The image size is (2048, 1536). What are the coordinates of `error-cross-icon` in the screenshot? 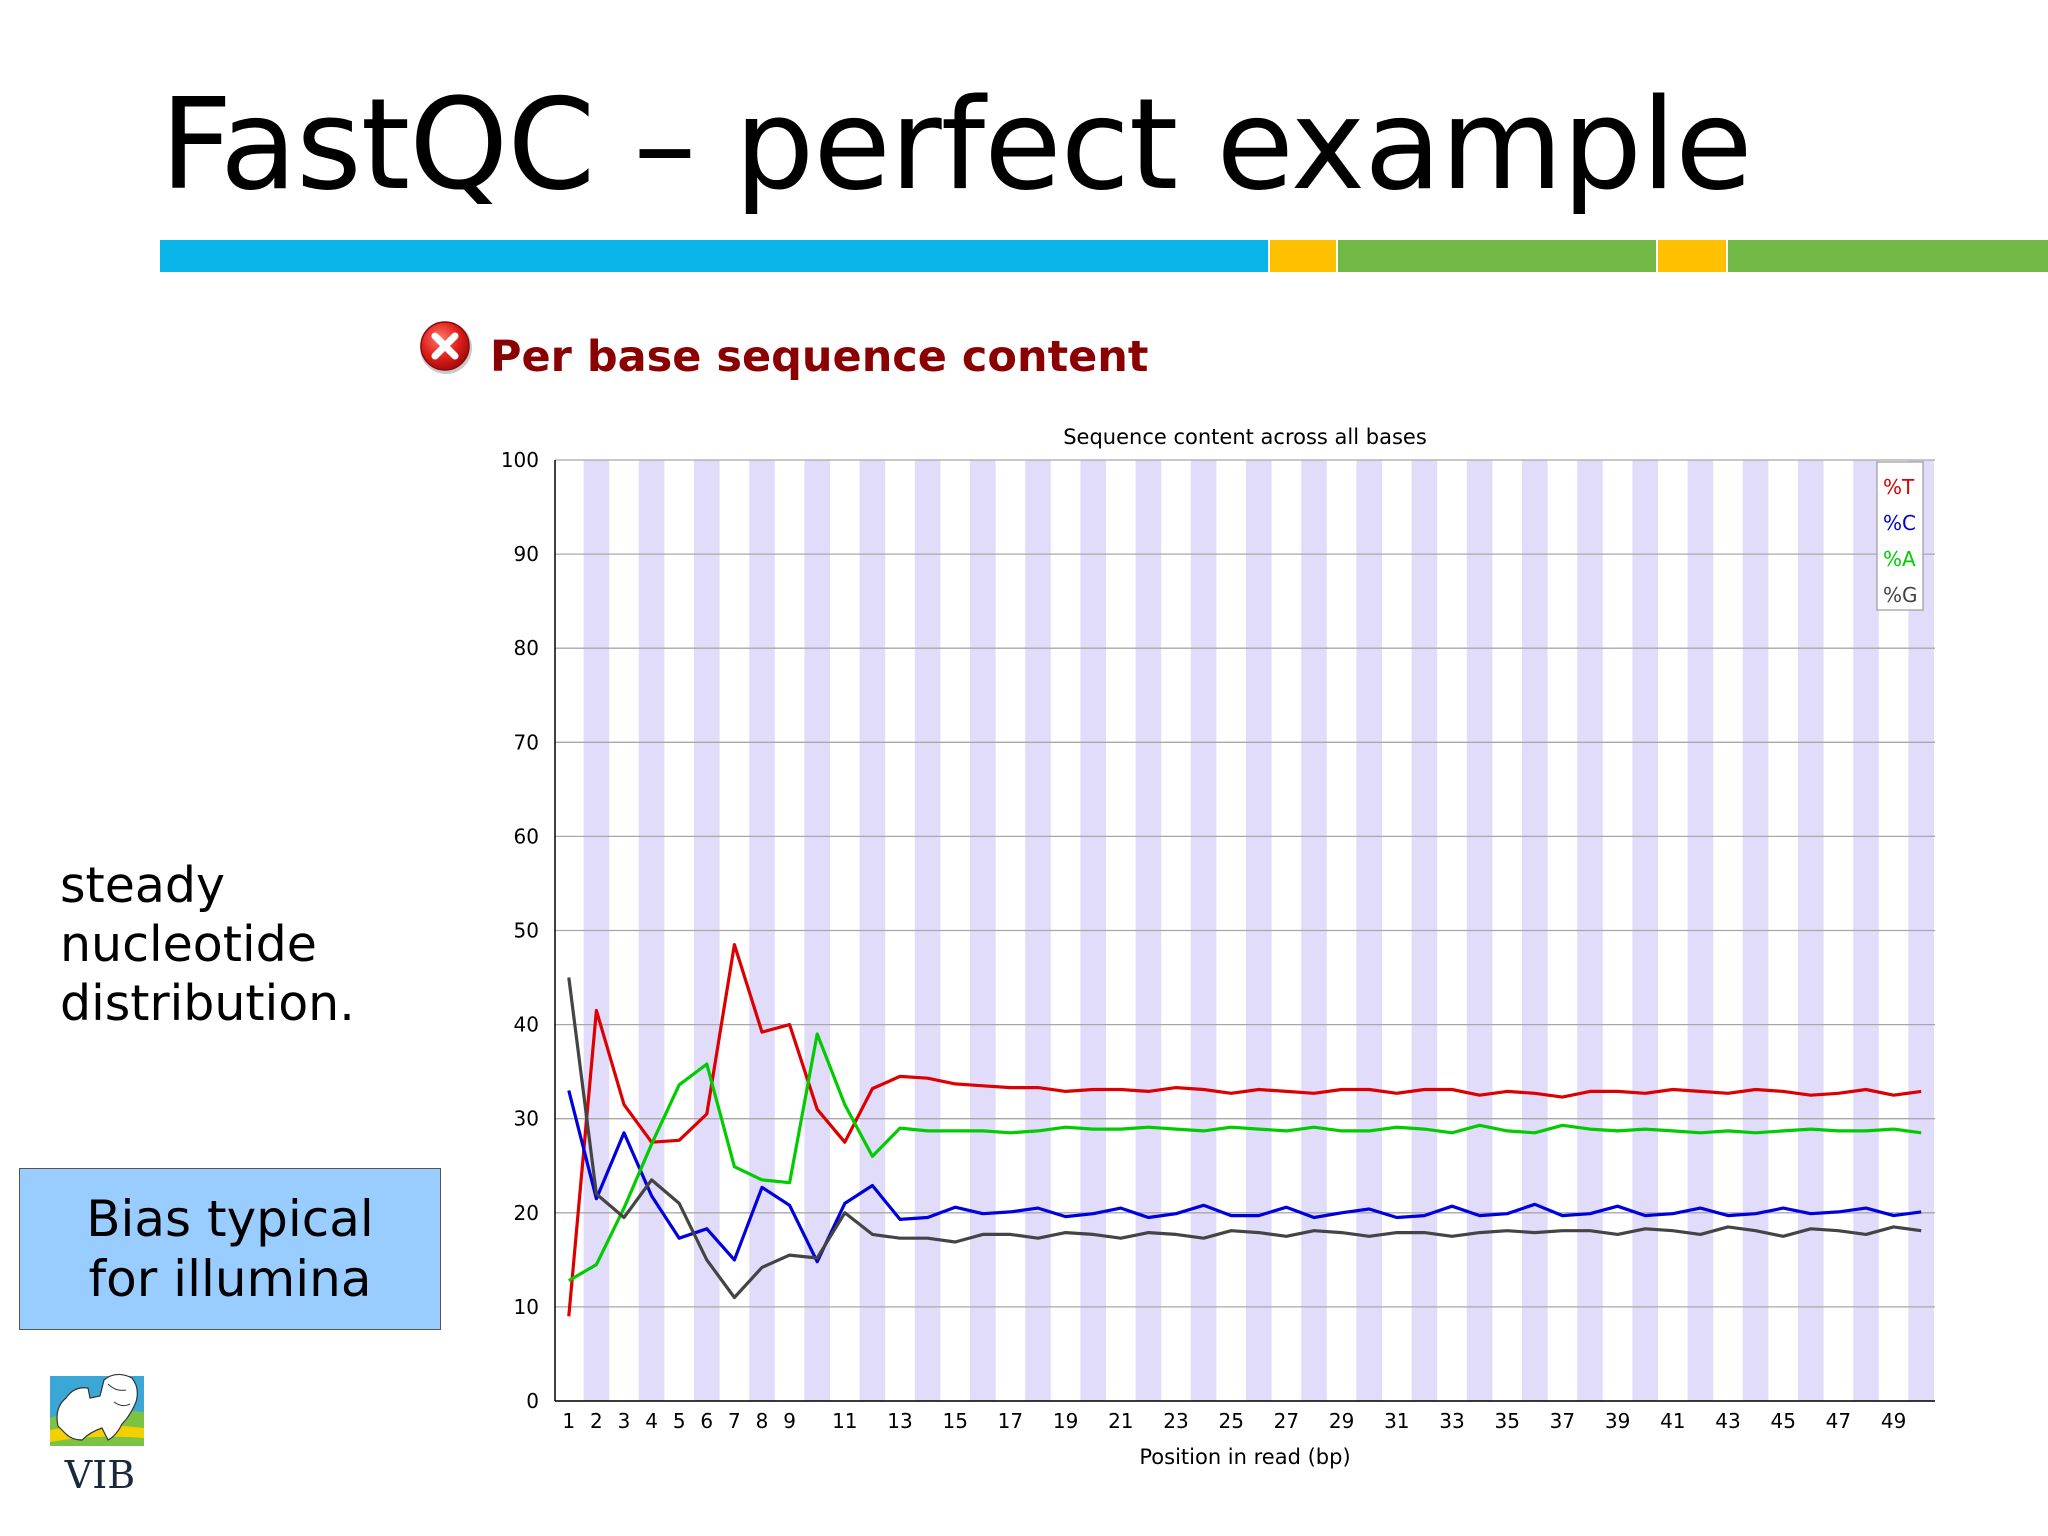 It's located at (446, 347).